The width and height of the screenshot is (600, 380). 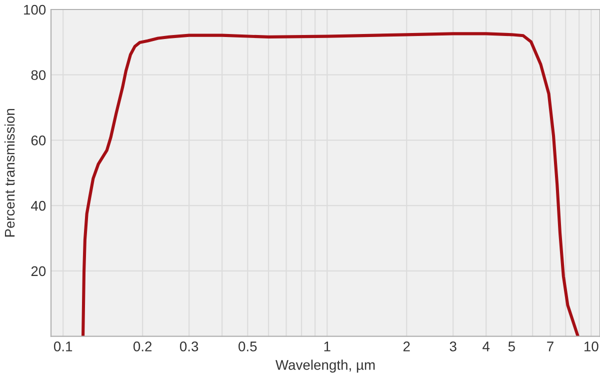 What do you see at coordinates (591, 347) in the screenshot?
I see `x-tick-label: 10` at bounding box center [591, 347].